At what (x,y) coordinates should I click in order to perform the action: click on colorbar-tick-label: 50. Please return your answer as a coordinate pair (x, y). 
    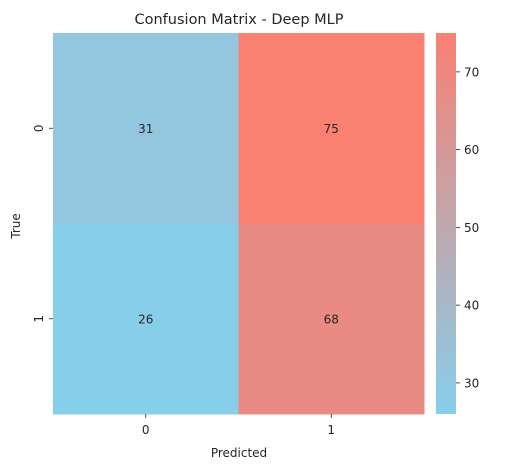
    Looking at the image, I should click on (471, 228).